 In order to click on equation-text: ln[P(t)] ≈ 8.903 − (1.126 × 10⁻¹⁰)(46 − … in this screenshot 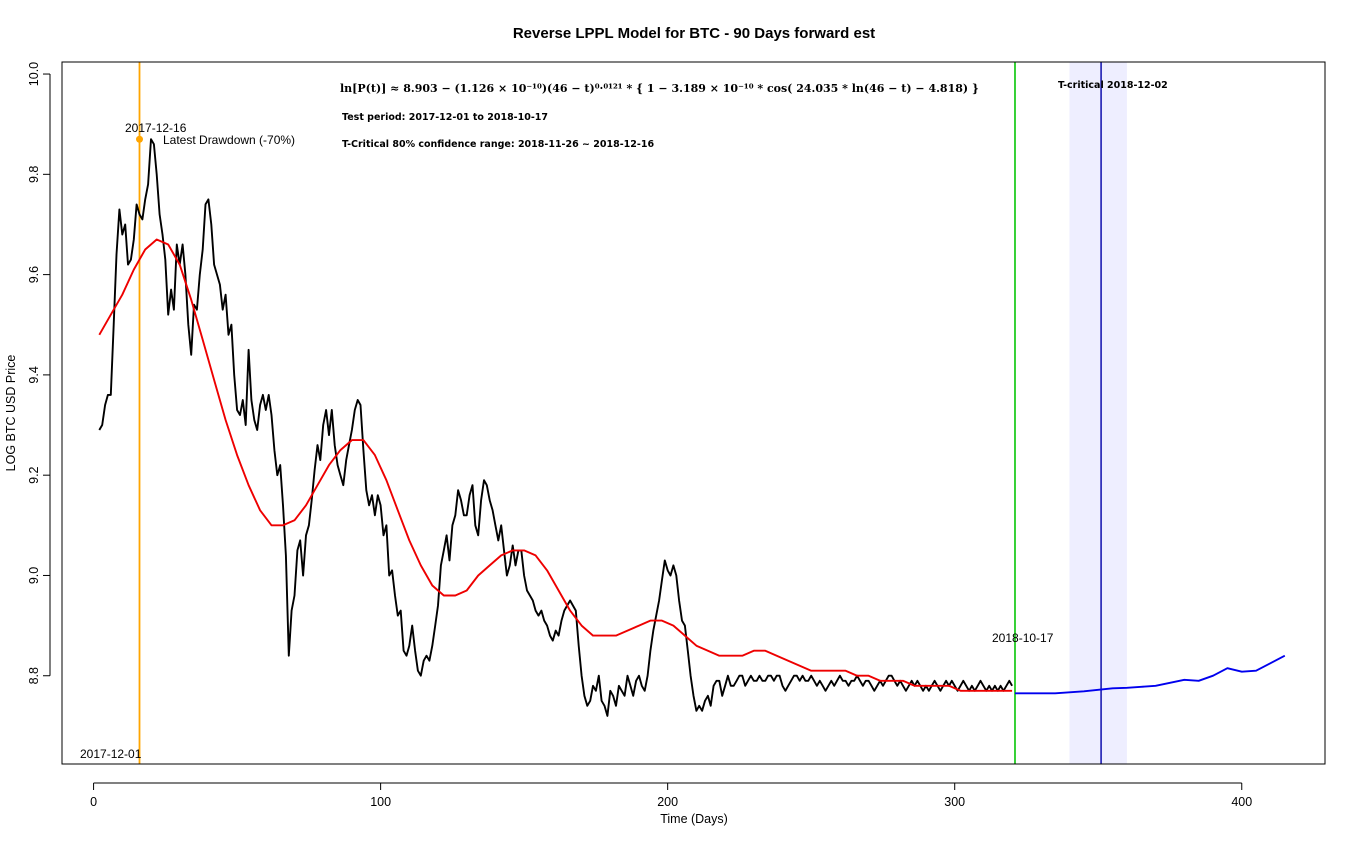, I will do `click(659, 88)`.